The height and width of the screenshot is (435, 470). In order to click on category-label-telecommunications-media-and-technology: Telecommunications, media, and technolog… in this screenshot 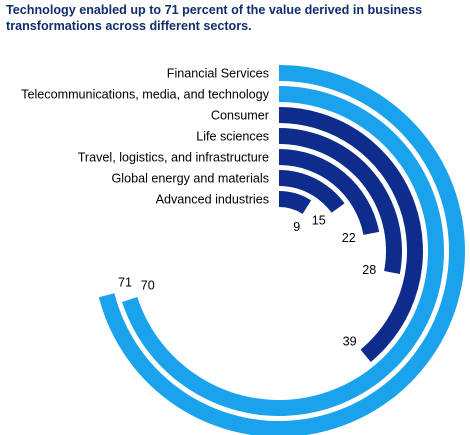, I will do `click(145, 95)`.